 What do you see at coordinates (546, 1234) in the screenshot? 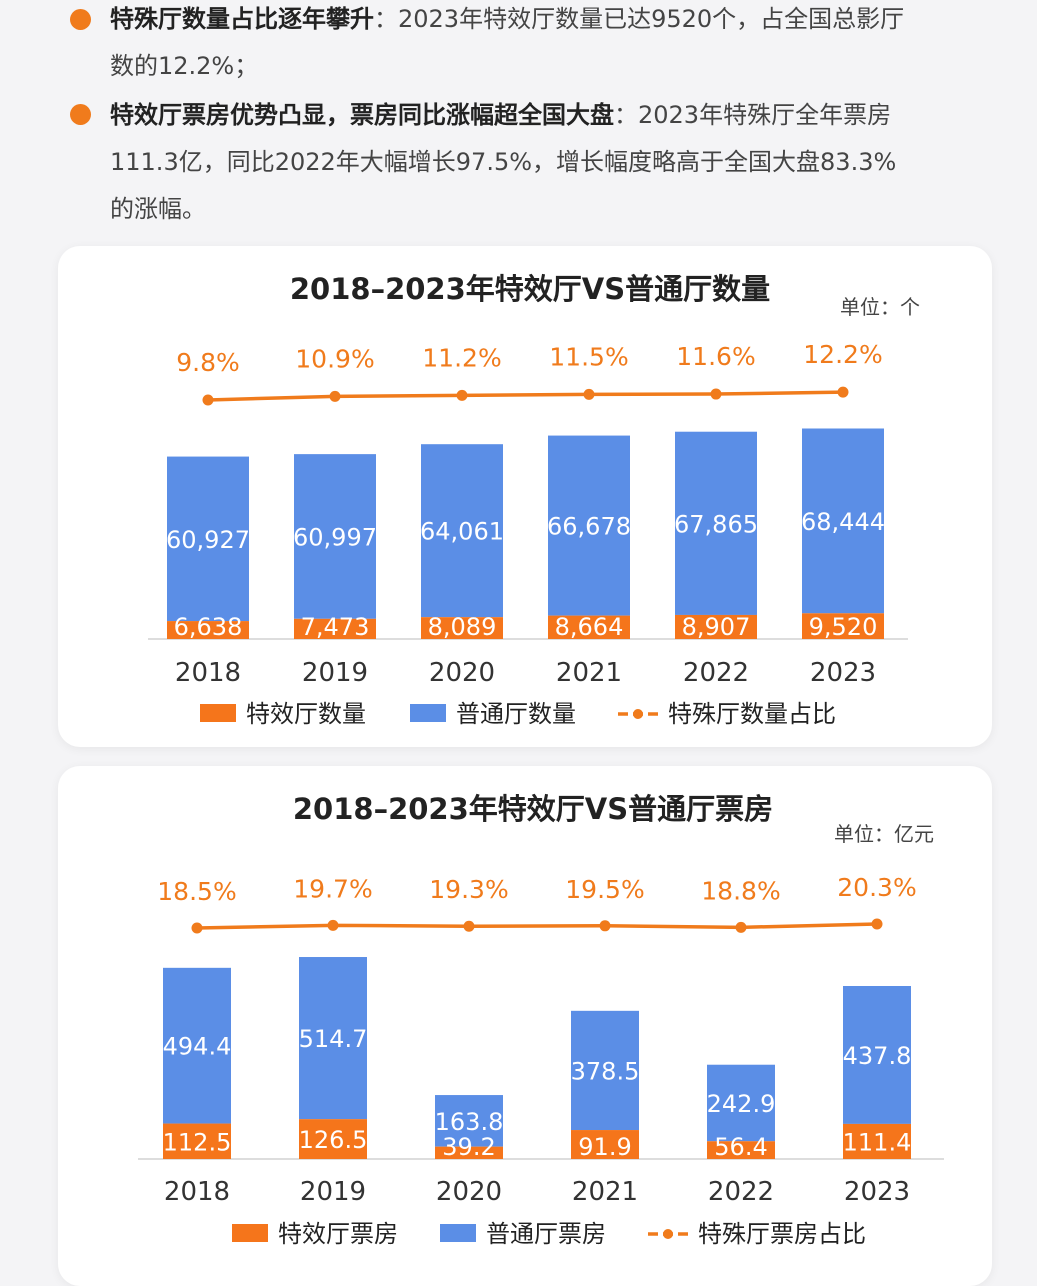
I see `legend-normal-label: 普通厅票房` at bounding box center [546, 1234].